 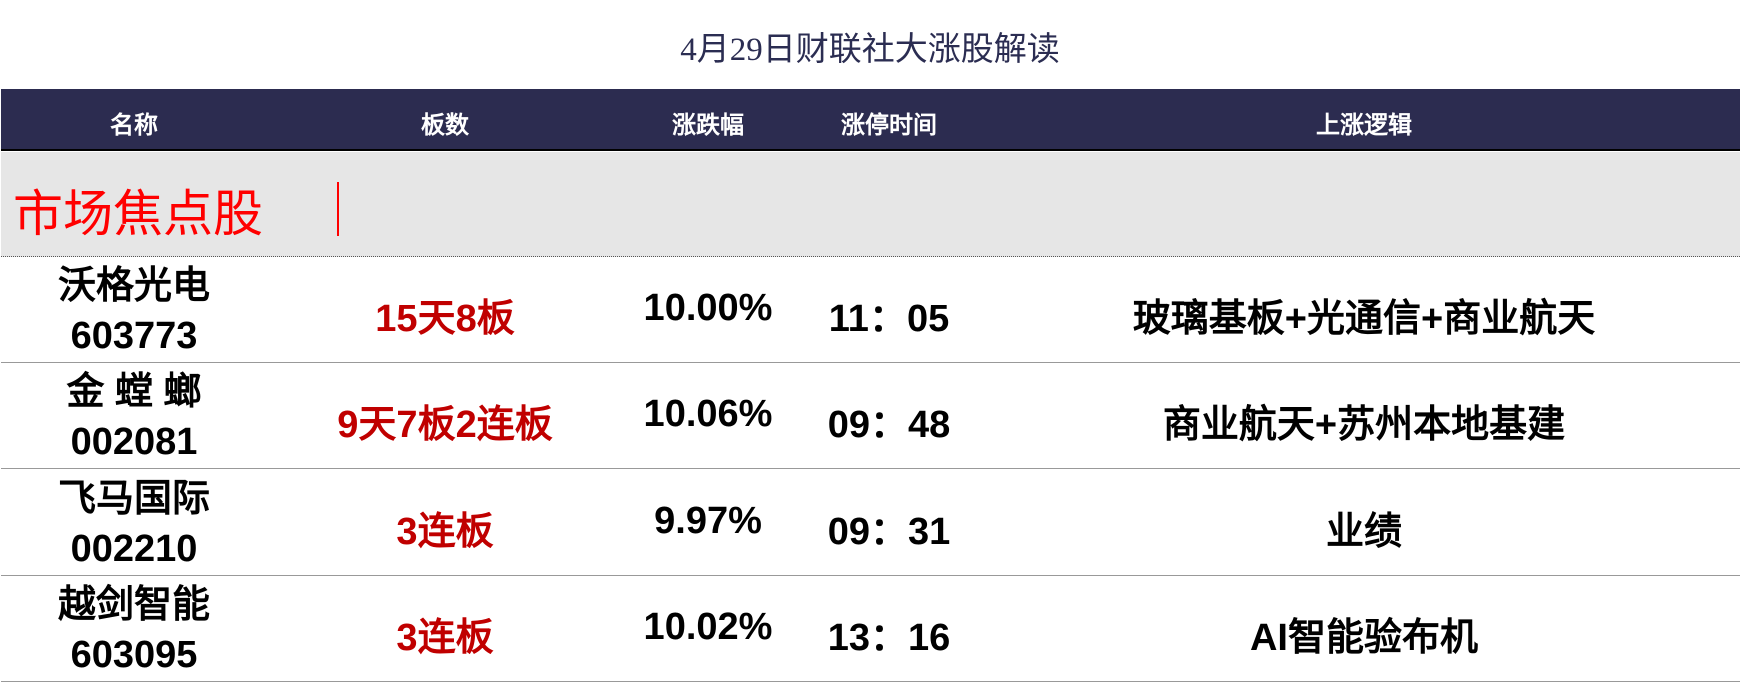 What do you see at coordinates (134, 311) in the screenshot?
I see `stock-name-cell: 沃格光电 603773` at bounding box center [134, 311].